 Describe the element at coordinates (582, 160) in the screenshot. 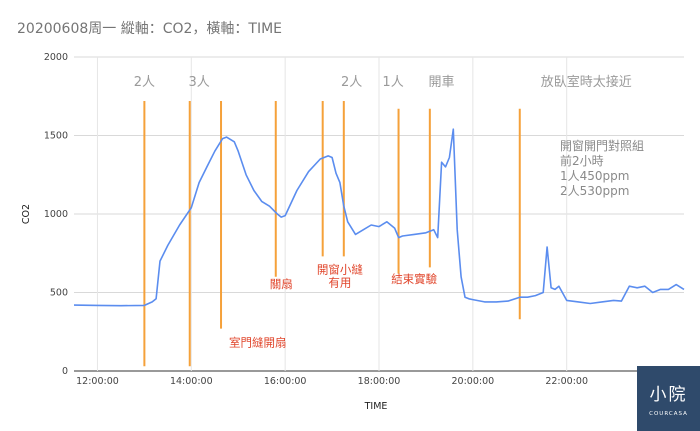

I see `annotation-note-line: 前2小時` at that location.